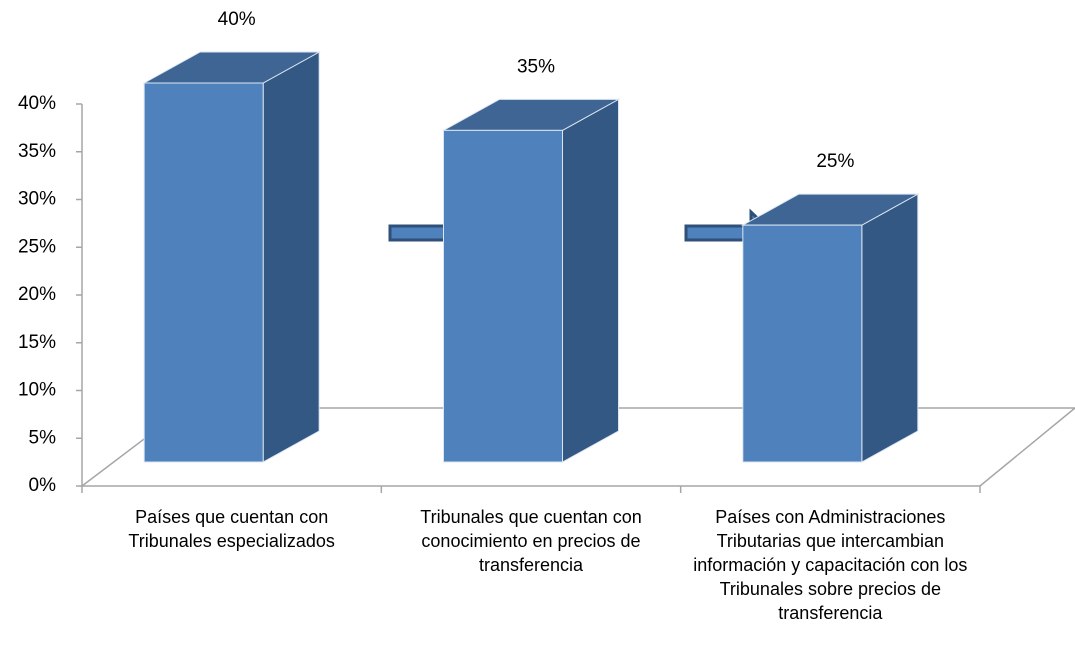 This screenshot has height=647, width=1075. Describe the element at coordinates (37, 342) in the screenshot. I see `y-tick-label: 15%` at that location.